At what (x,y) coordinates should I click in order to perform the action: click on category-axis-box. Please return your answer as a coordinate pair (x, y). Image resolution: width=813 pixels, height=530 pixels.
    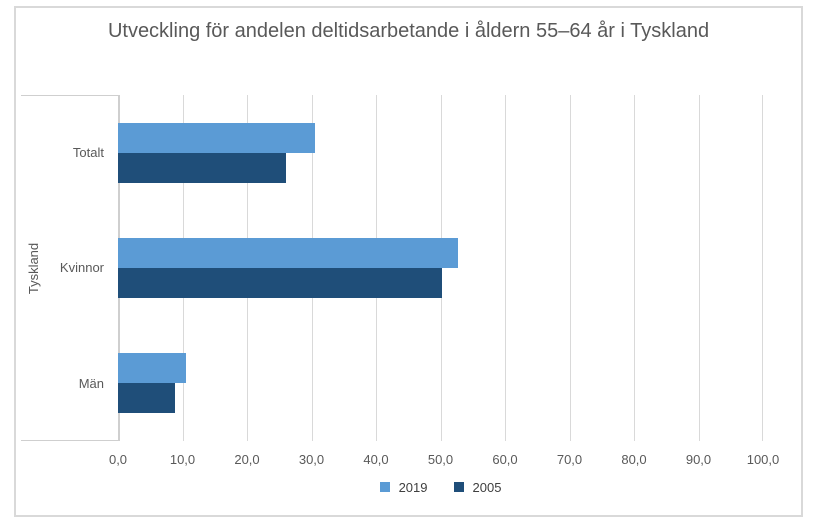
    Looking at the image, I should click on (69, 268).